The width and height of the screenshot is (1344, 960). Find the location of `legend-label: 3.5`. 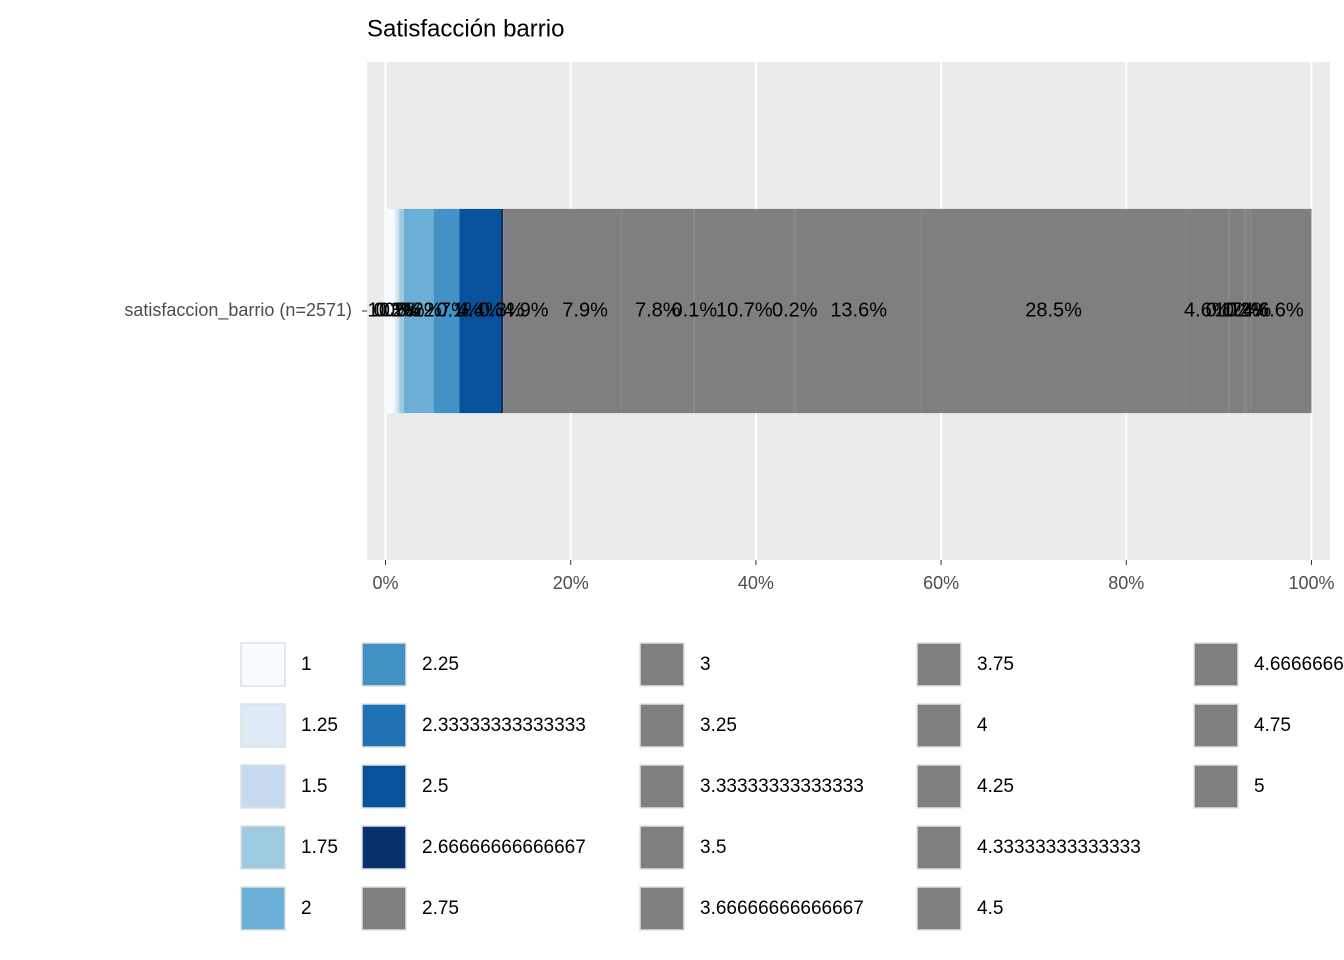

legend-label: 3.5 is located at coordinates (713, 847).